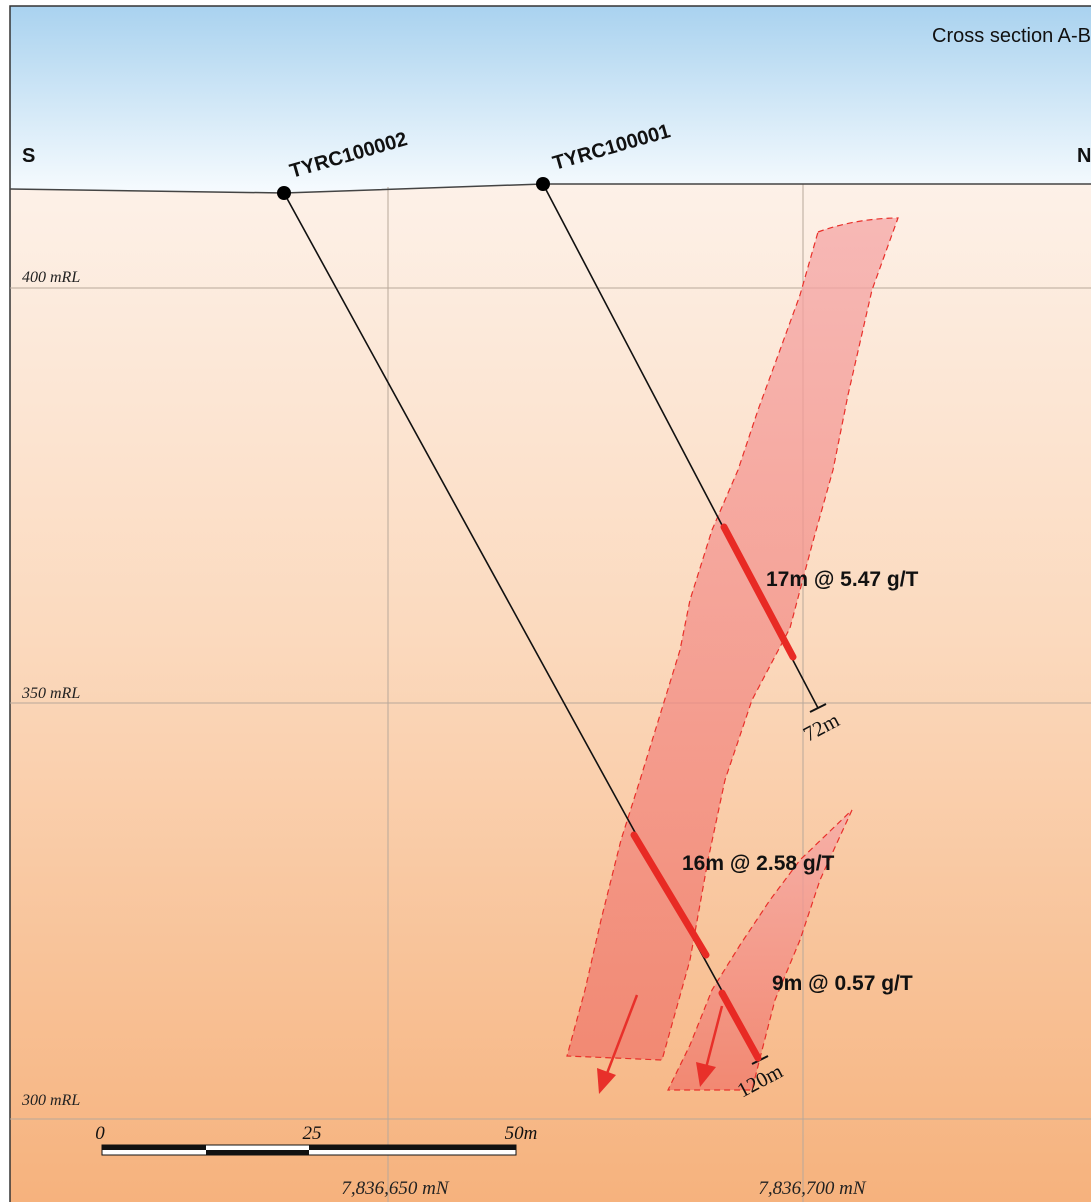 The image size is (1091, 1202). I want to click on collar-tyrc100001, so click(543, 184).